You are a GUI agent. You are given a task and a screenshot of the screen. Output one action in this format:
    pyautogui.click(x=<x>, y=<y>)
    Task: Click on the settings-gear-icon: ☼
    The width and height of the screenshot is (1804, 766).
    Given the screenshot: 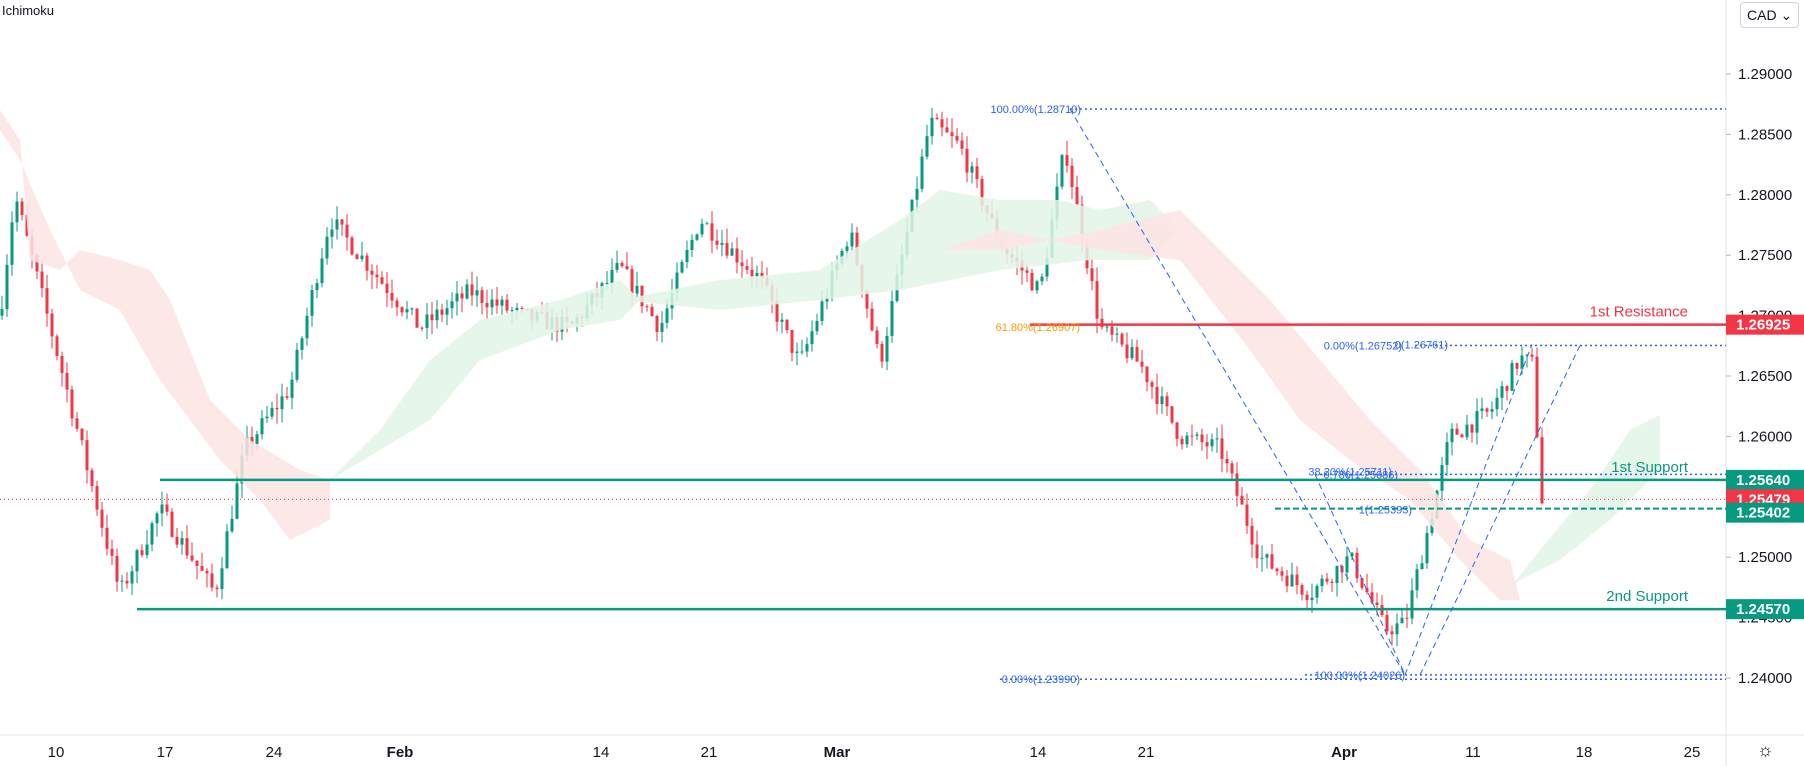 What is the action you would take?
    pyautogui.click(x=1765, y=750)
    